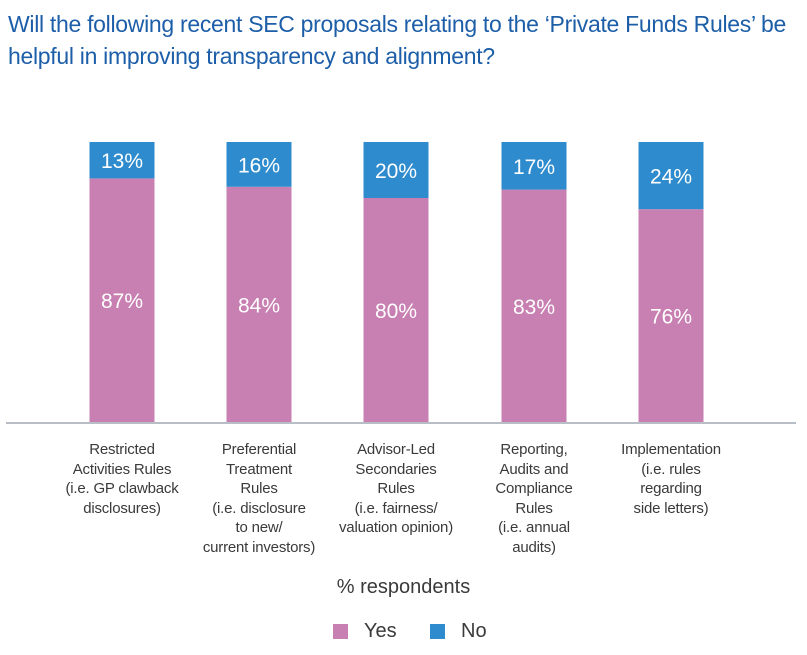 This screenshot has width=807, height=655. What do you see at coordinates (534, 449) in the screenshot?
I see `category-label-line: Reporting,` at bounding box center [534, 449].